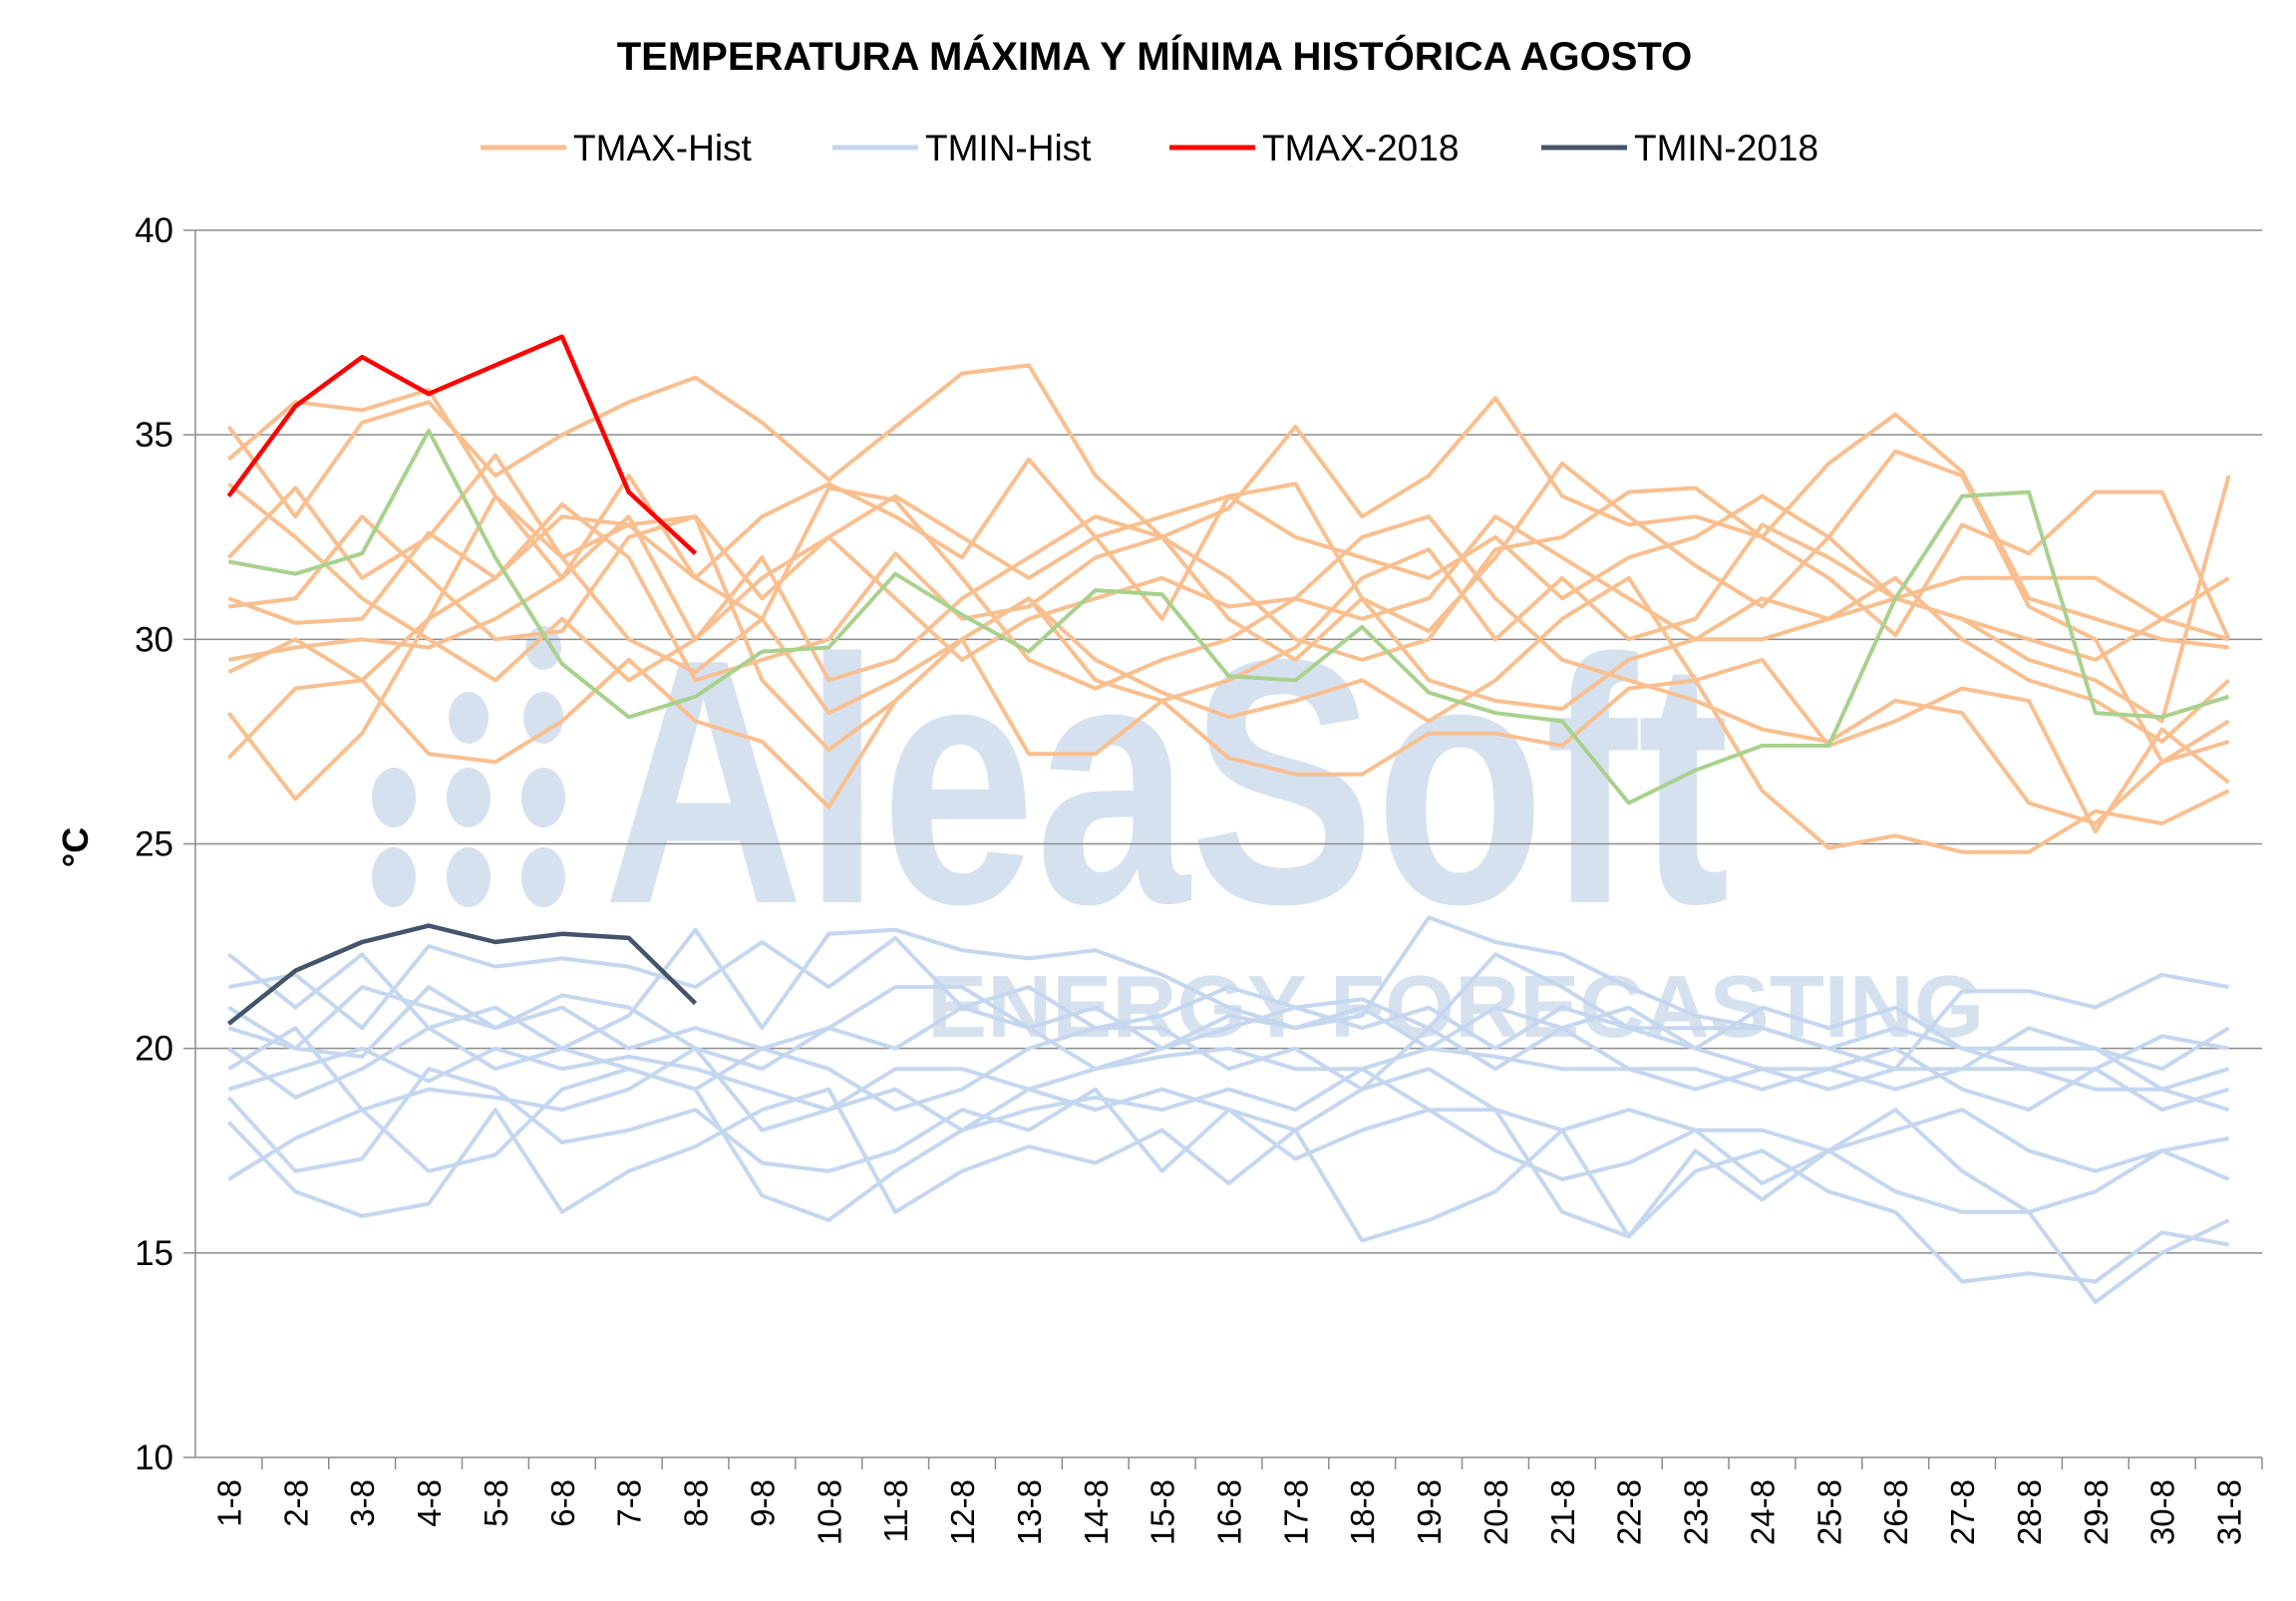 The width and height of the screenshot is (2296, 1601). What do you see at coordinates (1895, 1512) in the screenshot?
I see `x-tick-label: 26-8` at bounding box center [1895, 1512].